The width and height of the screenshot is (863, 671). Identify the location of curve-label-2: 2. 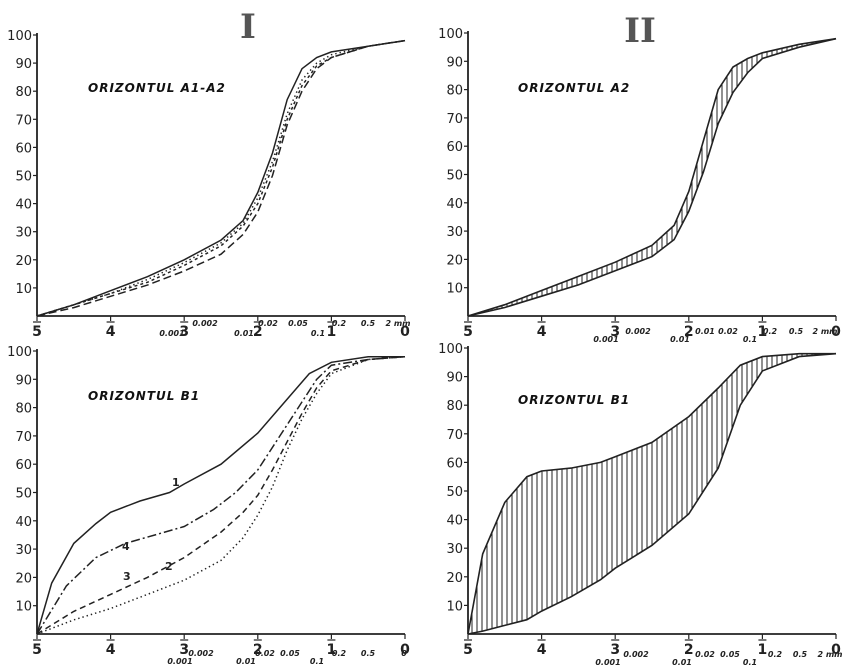
(169, 566).